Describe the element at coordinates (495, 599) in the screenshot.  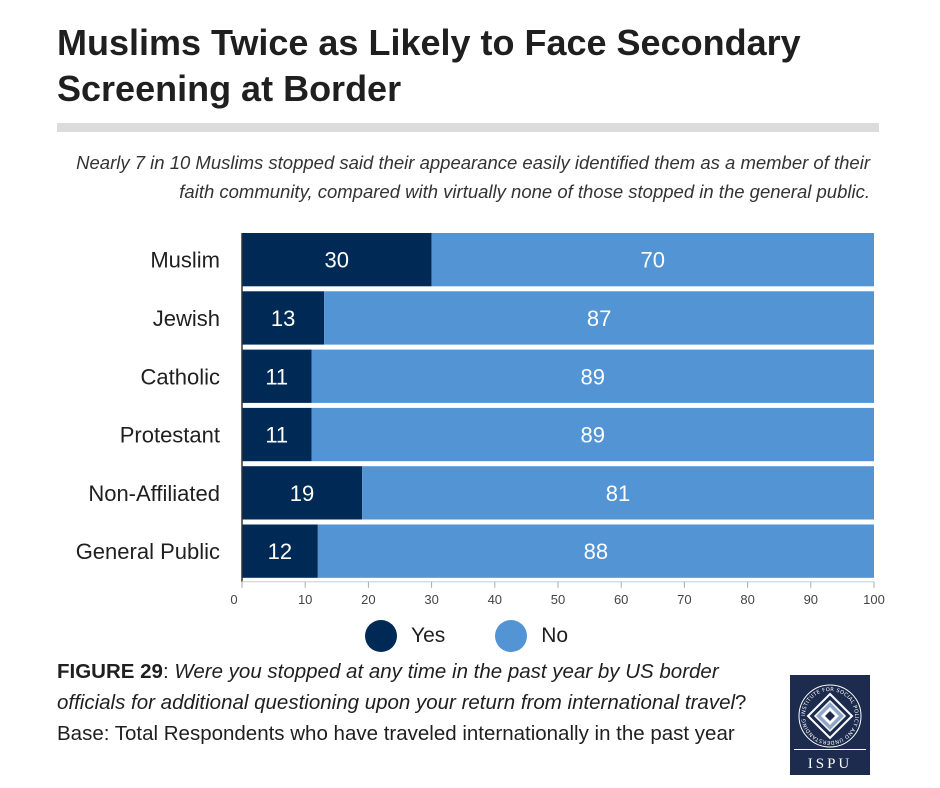
I see `x-tick-label-40: 40` at that location.